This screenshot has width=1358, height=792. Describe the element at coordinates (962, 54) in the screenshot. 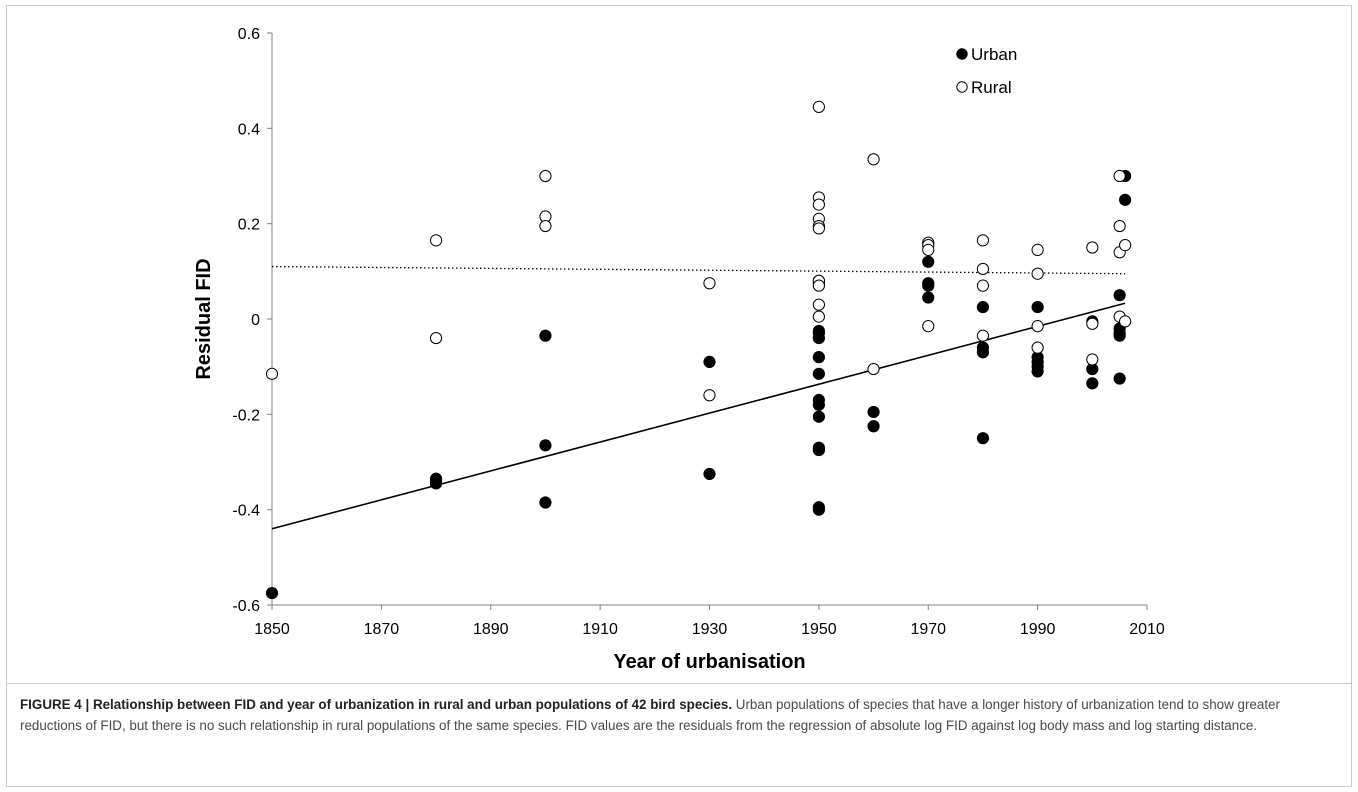

I see `urban-legend-marker` at that location.